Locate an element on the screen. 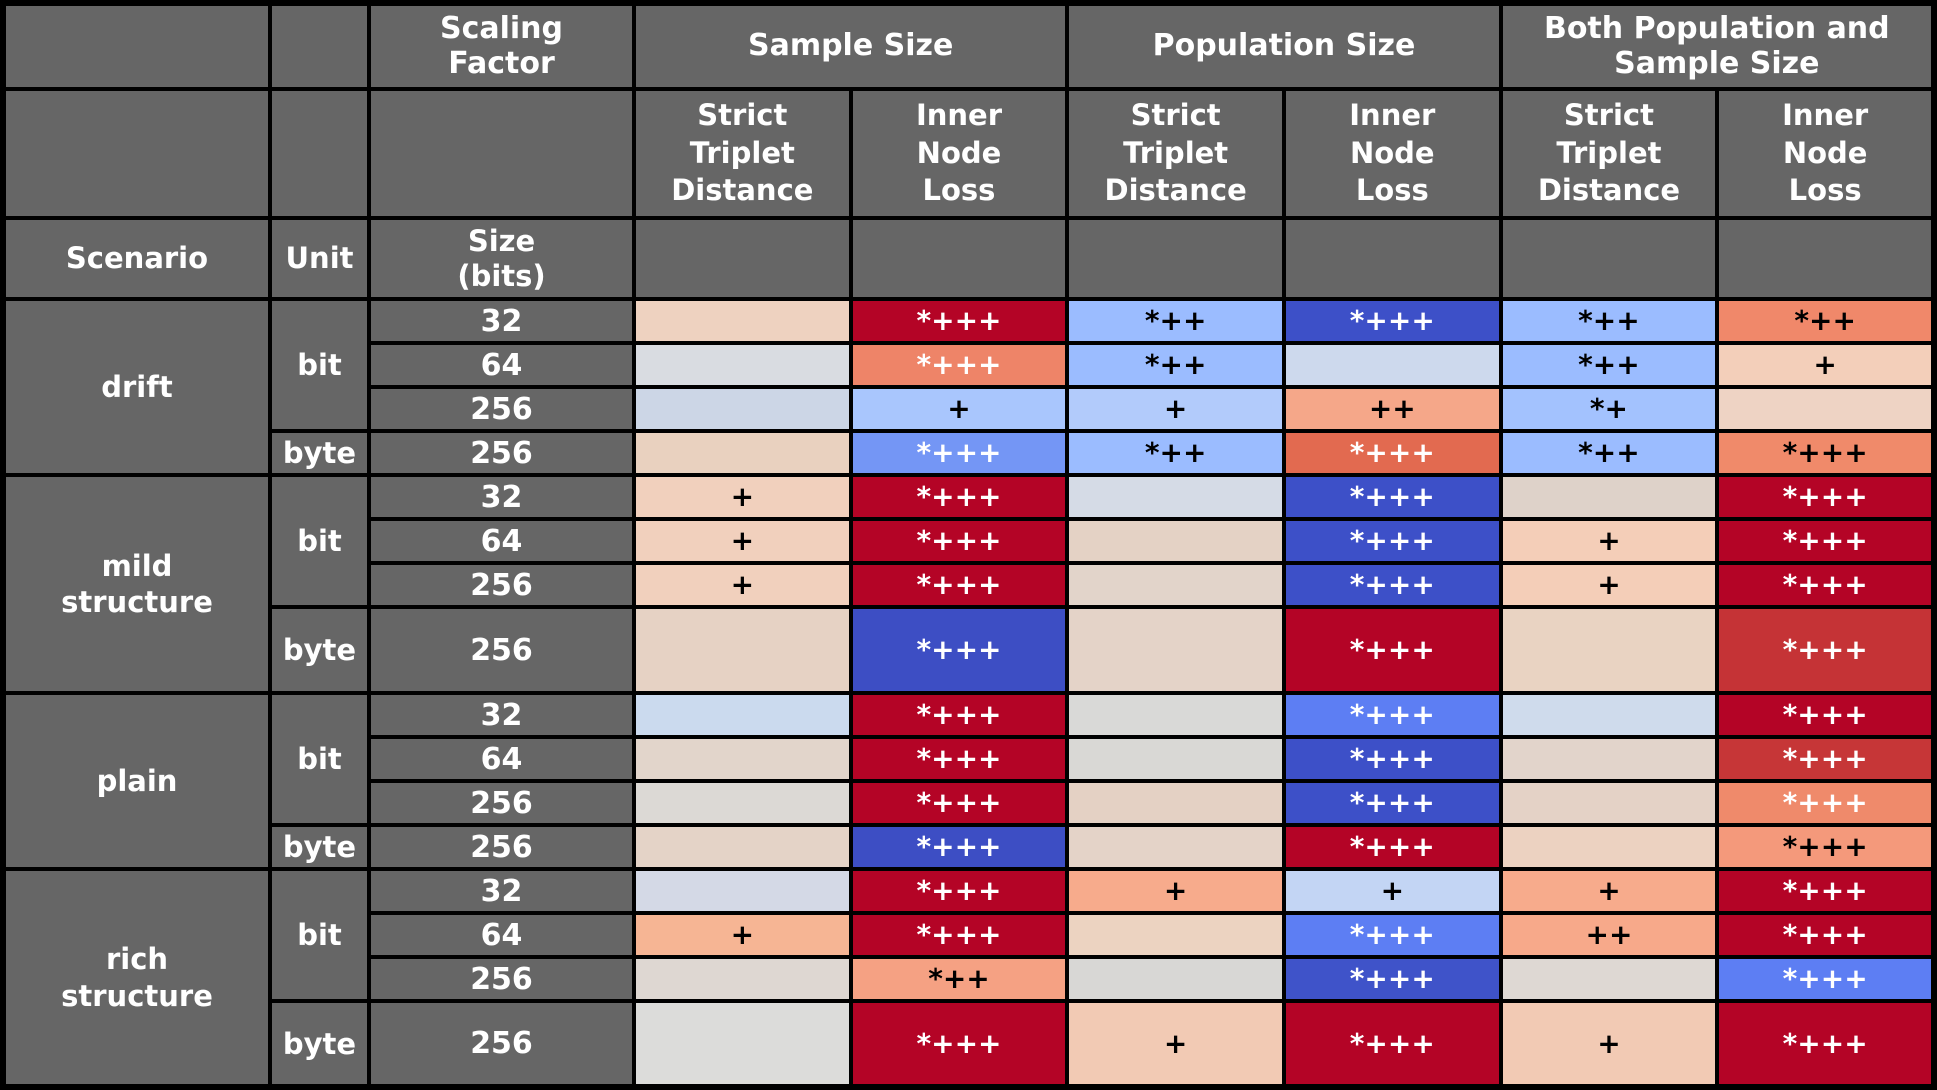 The image size is (1937, 1090). heatmap-cell-both-inner-node-loss is located at coordinates (1825, 409).